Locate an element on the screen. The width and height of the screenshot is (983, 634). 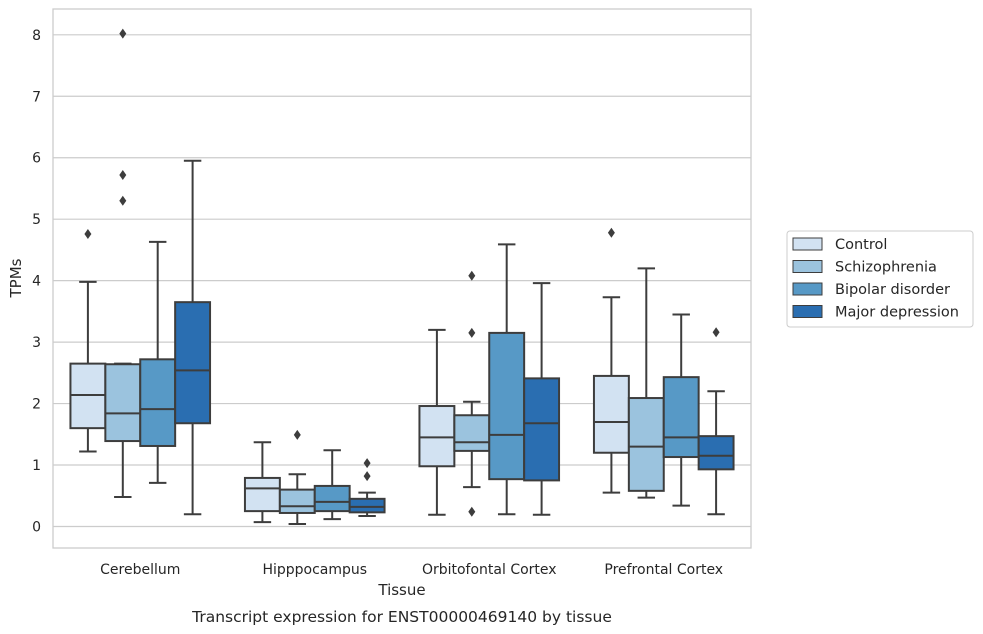
x-tick-label: Prefrontal Cortex is located at coordinates (663, 570).